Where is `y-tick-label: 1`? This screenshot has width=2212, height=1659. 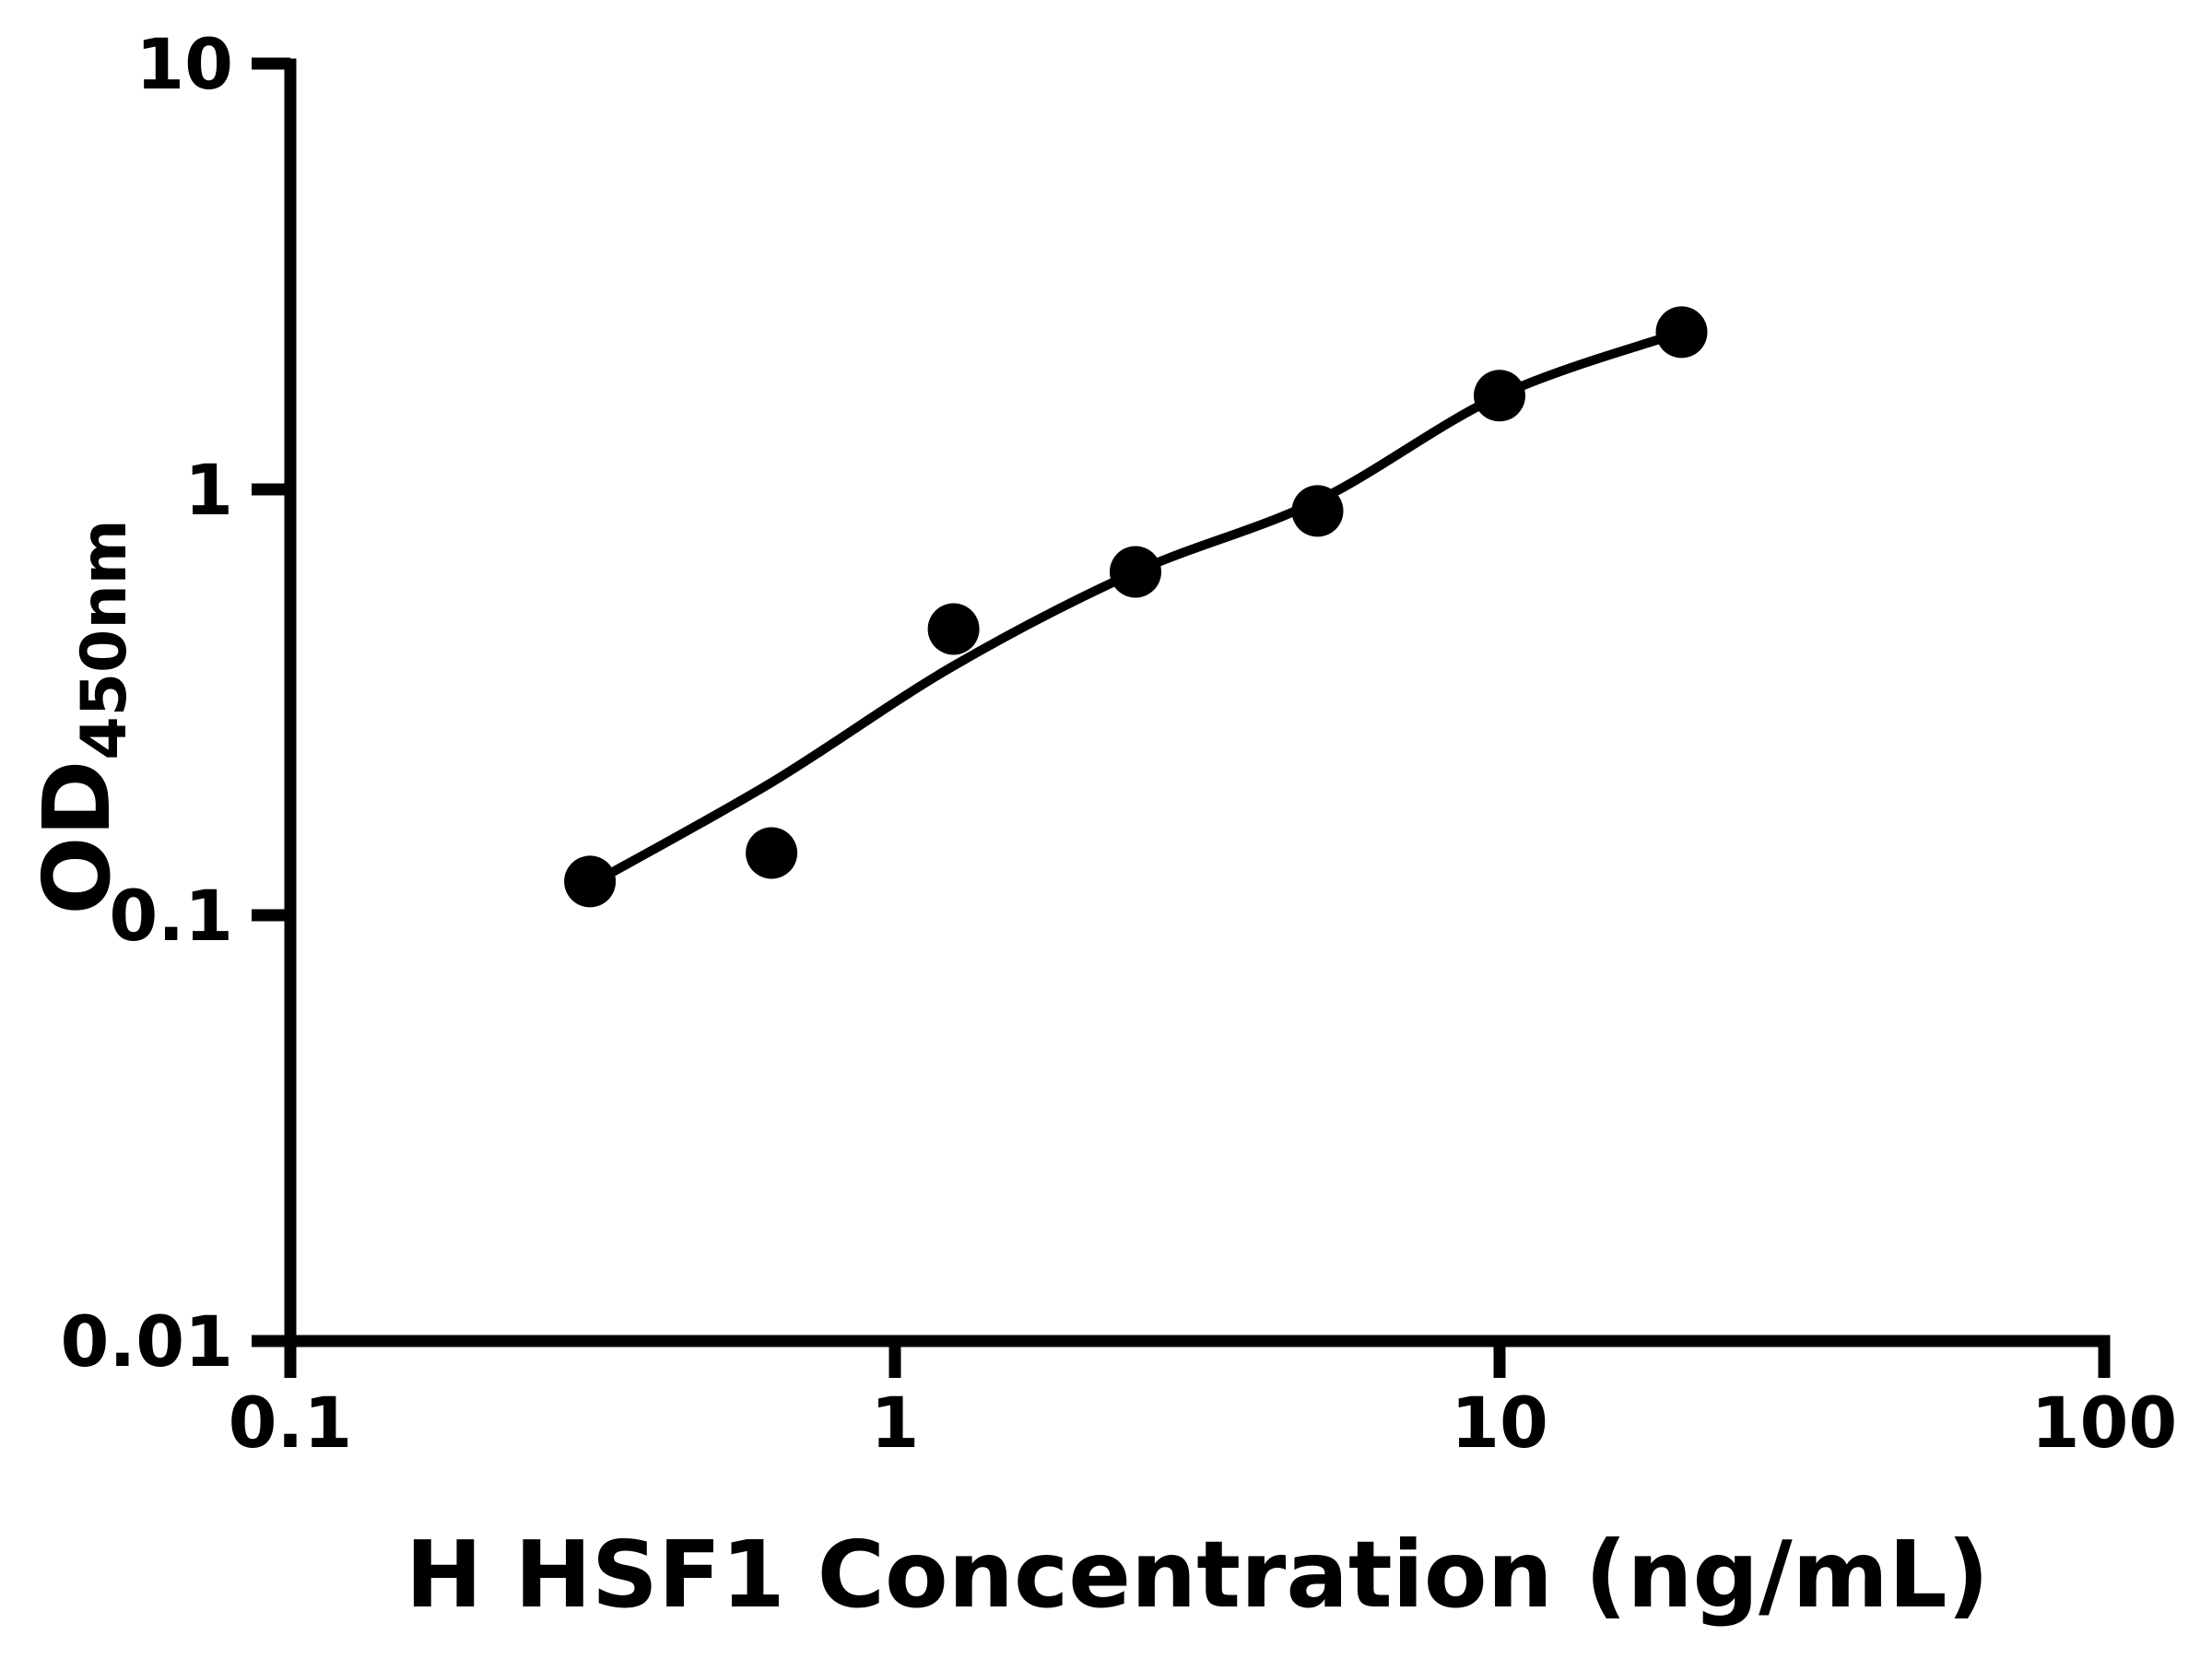 y-tick-label: 1 is located at coordinates (208, 490).